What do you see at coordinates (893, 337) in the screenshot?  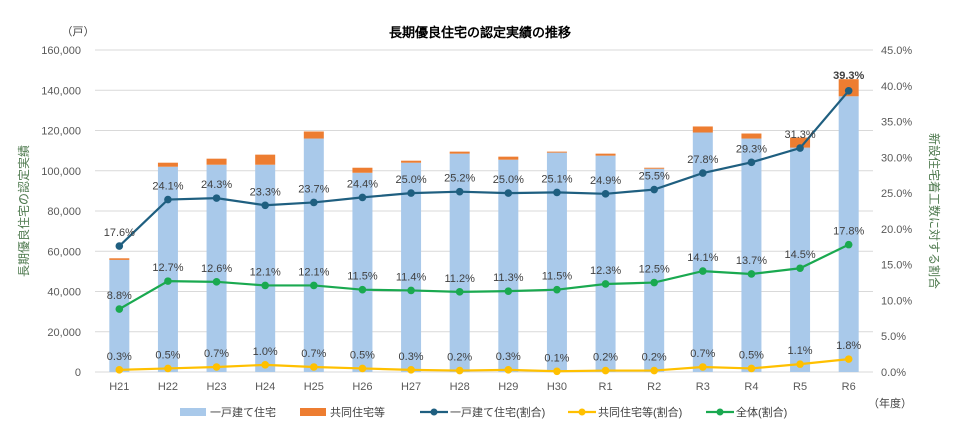 I see `y-tick-right: 5.0%` at bounding box center [893, 337].